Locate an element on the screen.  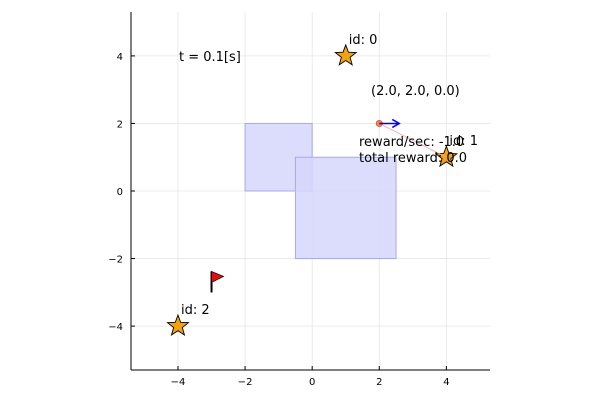
y-tick-label: 0 is located at coordinates (120, 192).